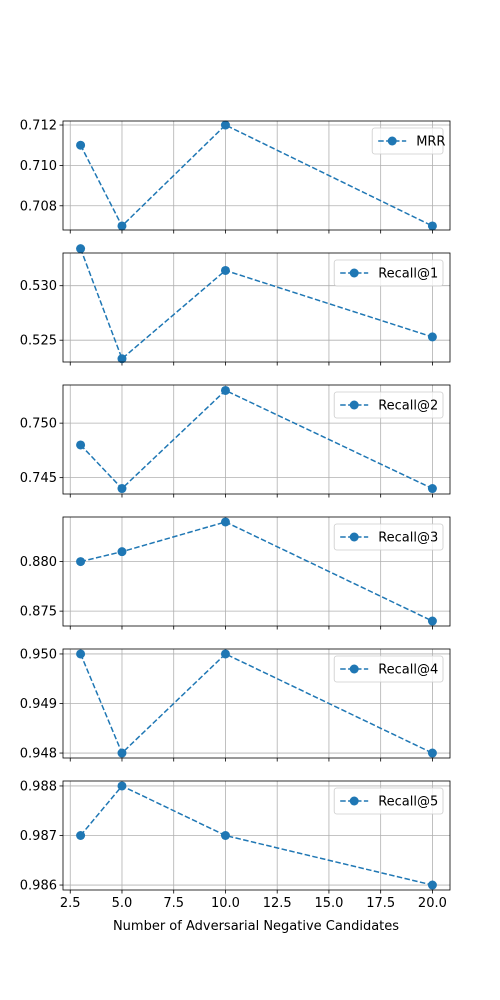 This screenshot has width=500, height=1000. I want to click on subplot-mrr: 0.708 0.710 0.712 MRR, so click(235, 176).